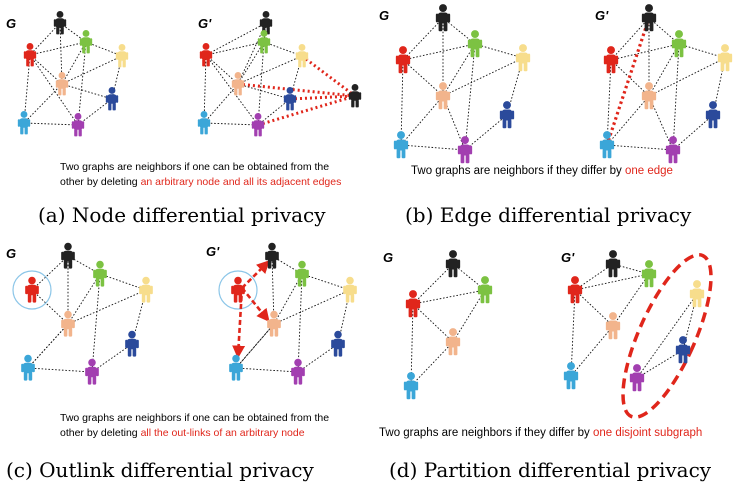  What do you see at coordinates (667, 336) in the screenshot?
I see `subgraph-ellipse` at bounding box center [667, 336].